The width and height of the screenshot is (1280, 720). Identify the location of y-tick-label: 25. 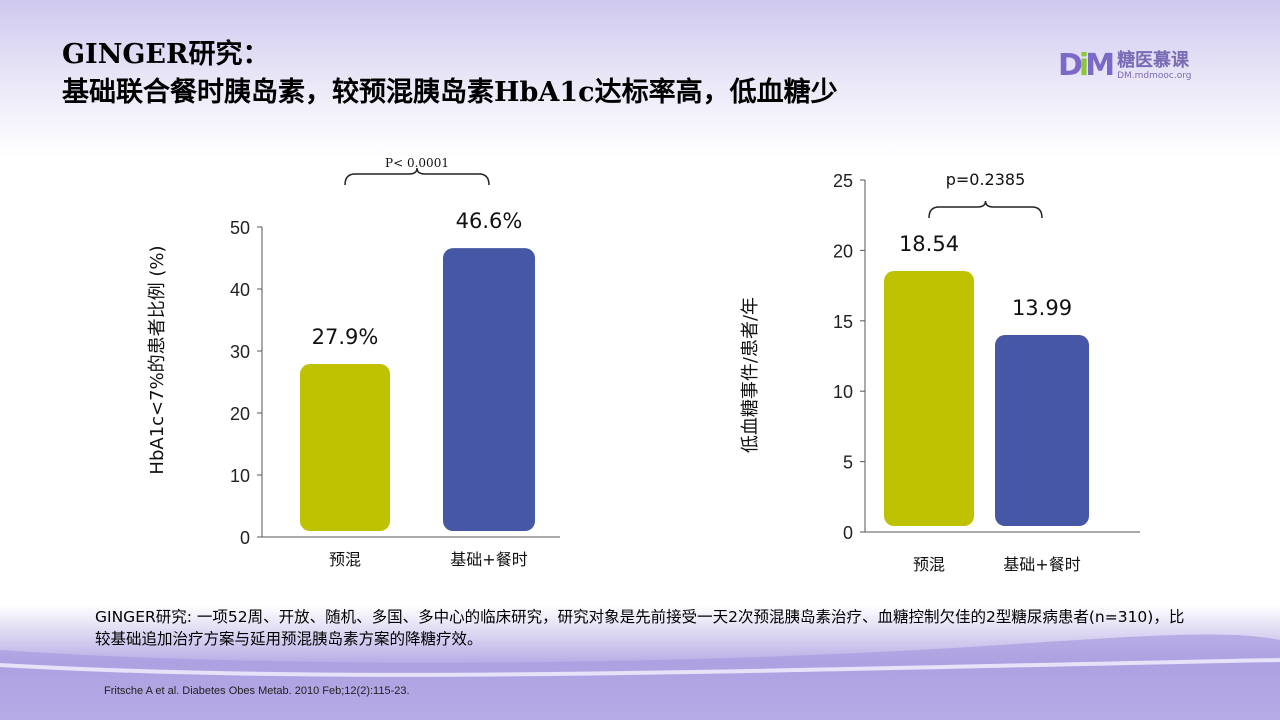
(843, 181).